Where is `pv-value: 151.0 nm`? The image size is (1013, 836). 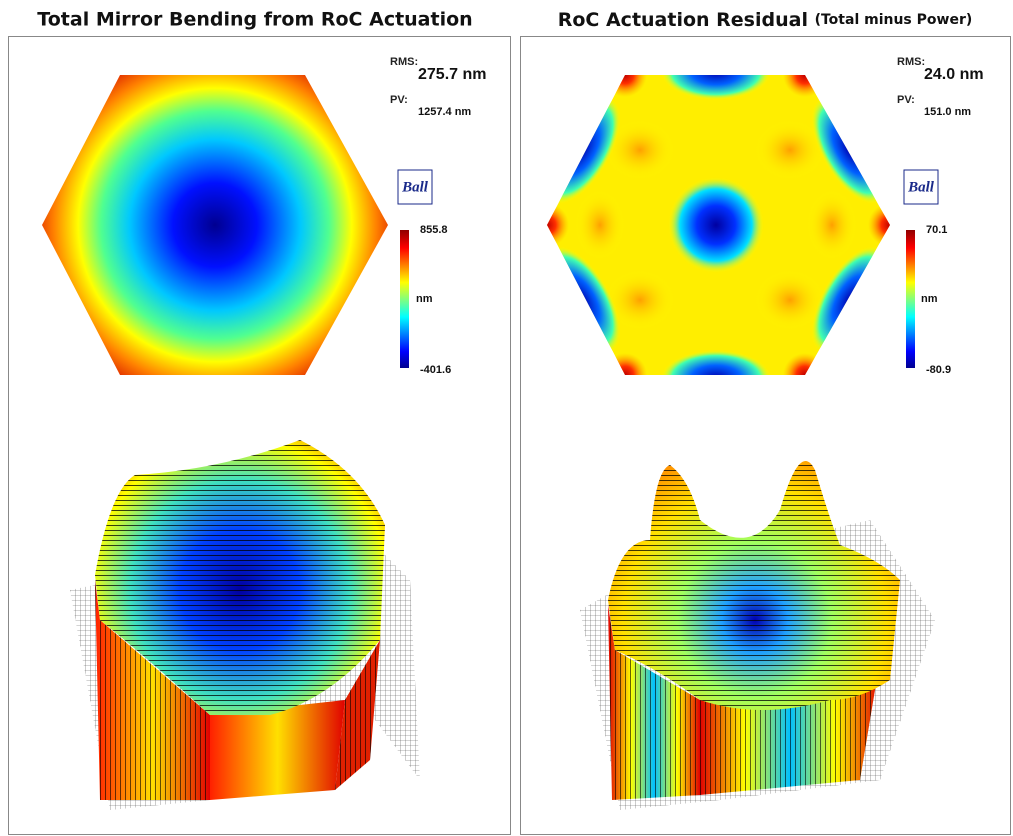
pv-value: 151.0 nm is located at coordinates (947, 112).